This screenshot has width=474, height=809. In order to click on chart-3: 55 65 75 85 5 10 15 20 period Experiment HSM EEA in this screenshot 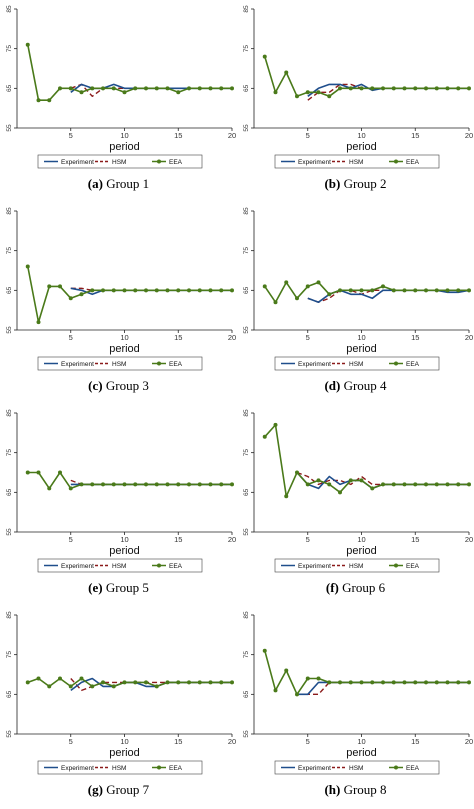, I will do `click(121, 289)`.